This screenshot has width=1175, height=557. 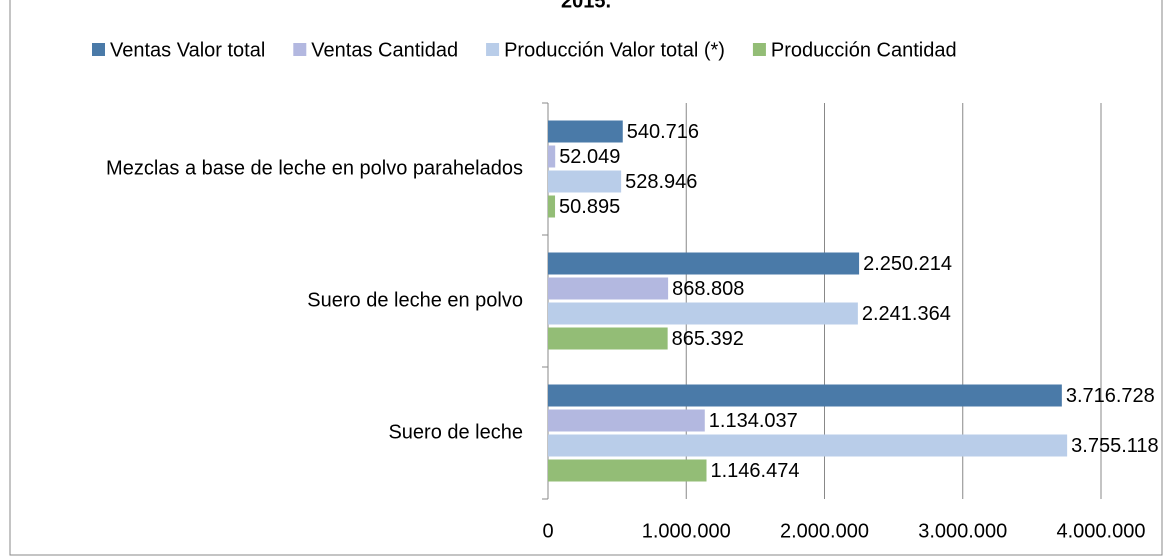 What do you see at coordinates (1110, 396) in the screenshot?
I see `data-label: 3.716.728` at bounding box center [1110, 396].